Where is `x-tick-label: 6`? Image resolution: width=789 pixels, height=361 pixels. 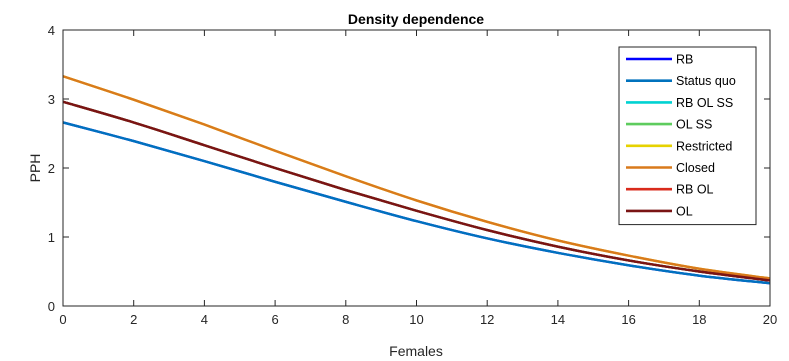 x-tick-label: 6 is located at coordinates (274, 319).